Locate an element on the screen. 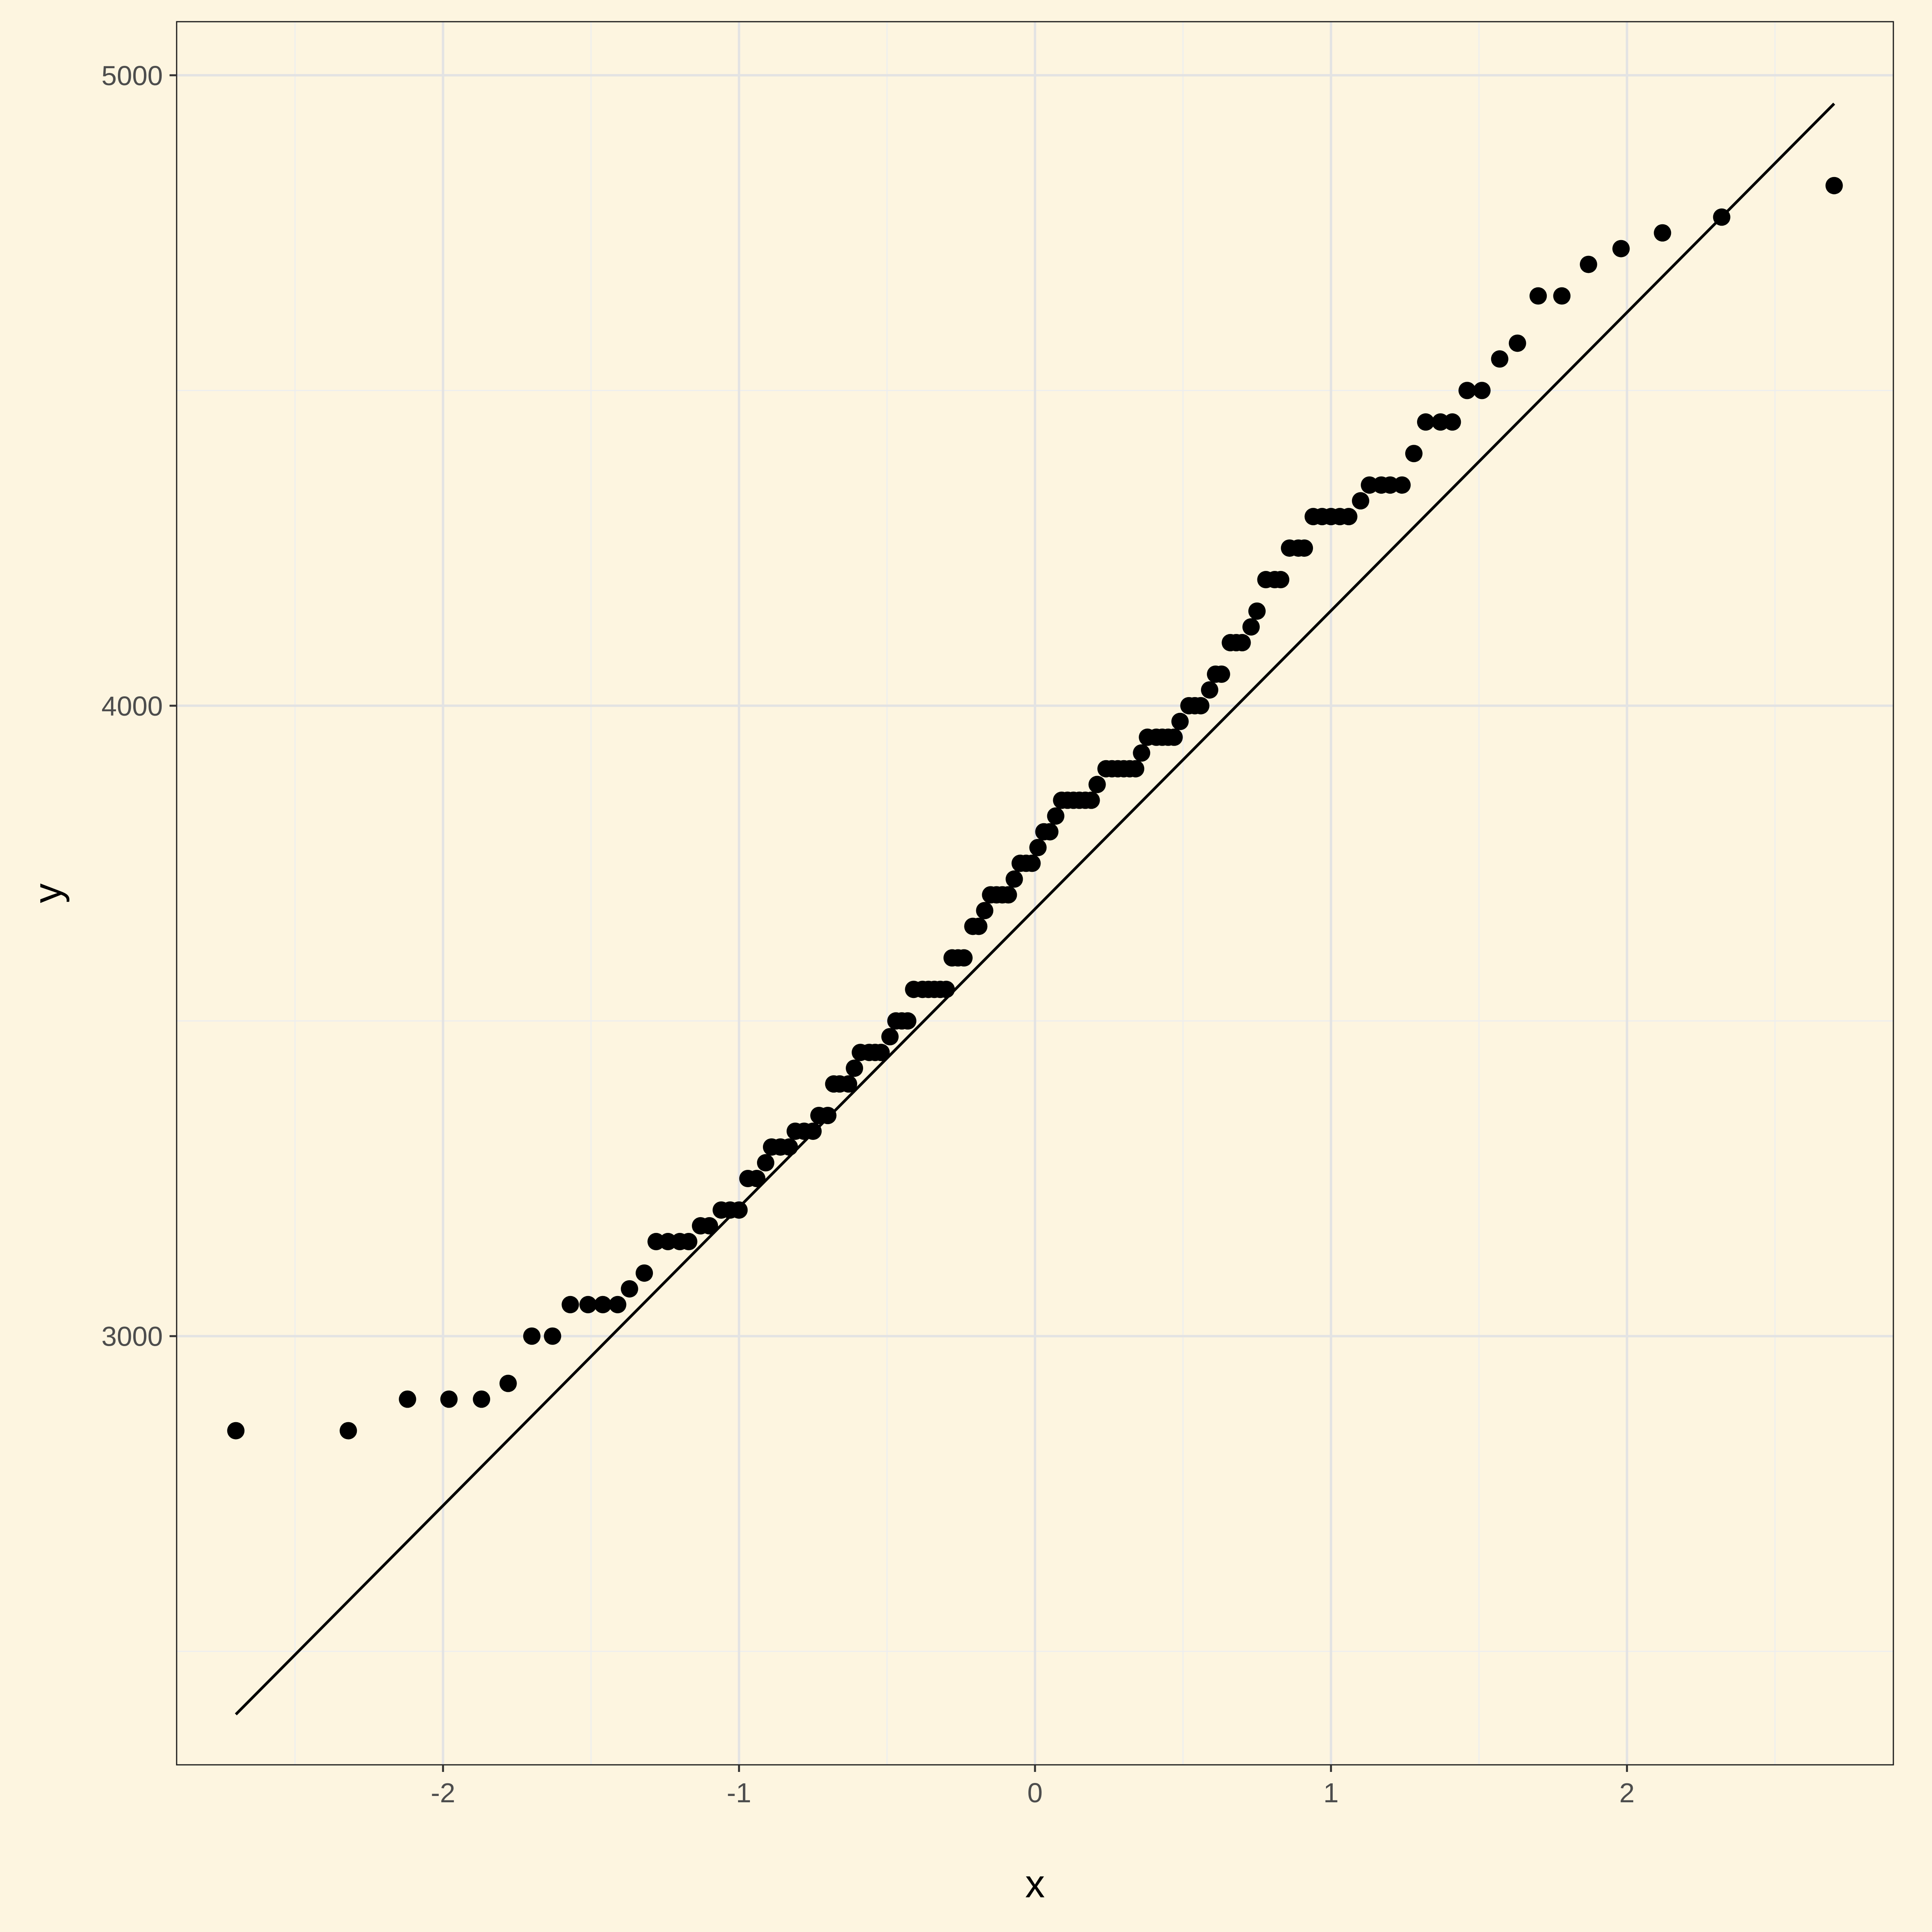 The image size is (1932, 1932). y-tick-label: 3000 is located at coordinates (132, 1337).